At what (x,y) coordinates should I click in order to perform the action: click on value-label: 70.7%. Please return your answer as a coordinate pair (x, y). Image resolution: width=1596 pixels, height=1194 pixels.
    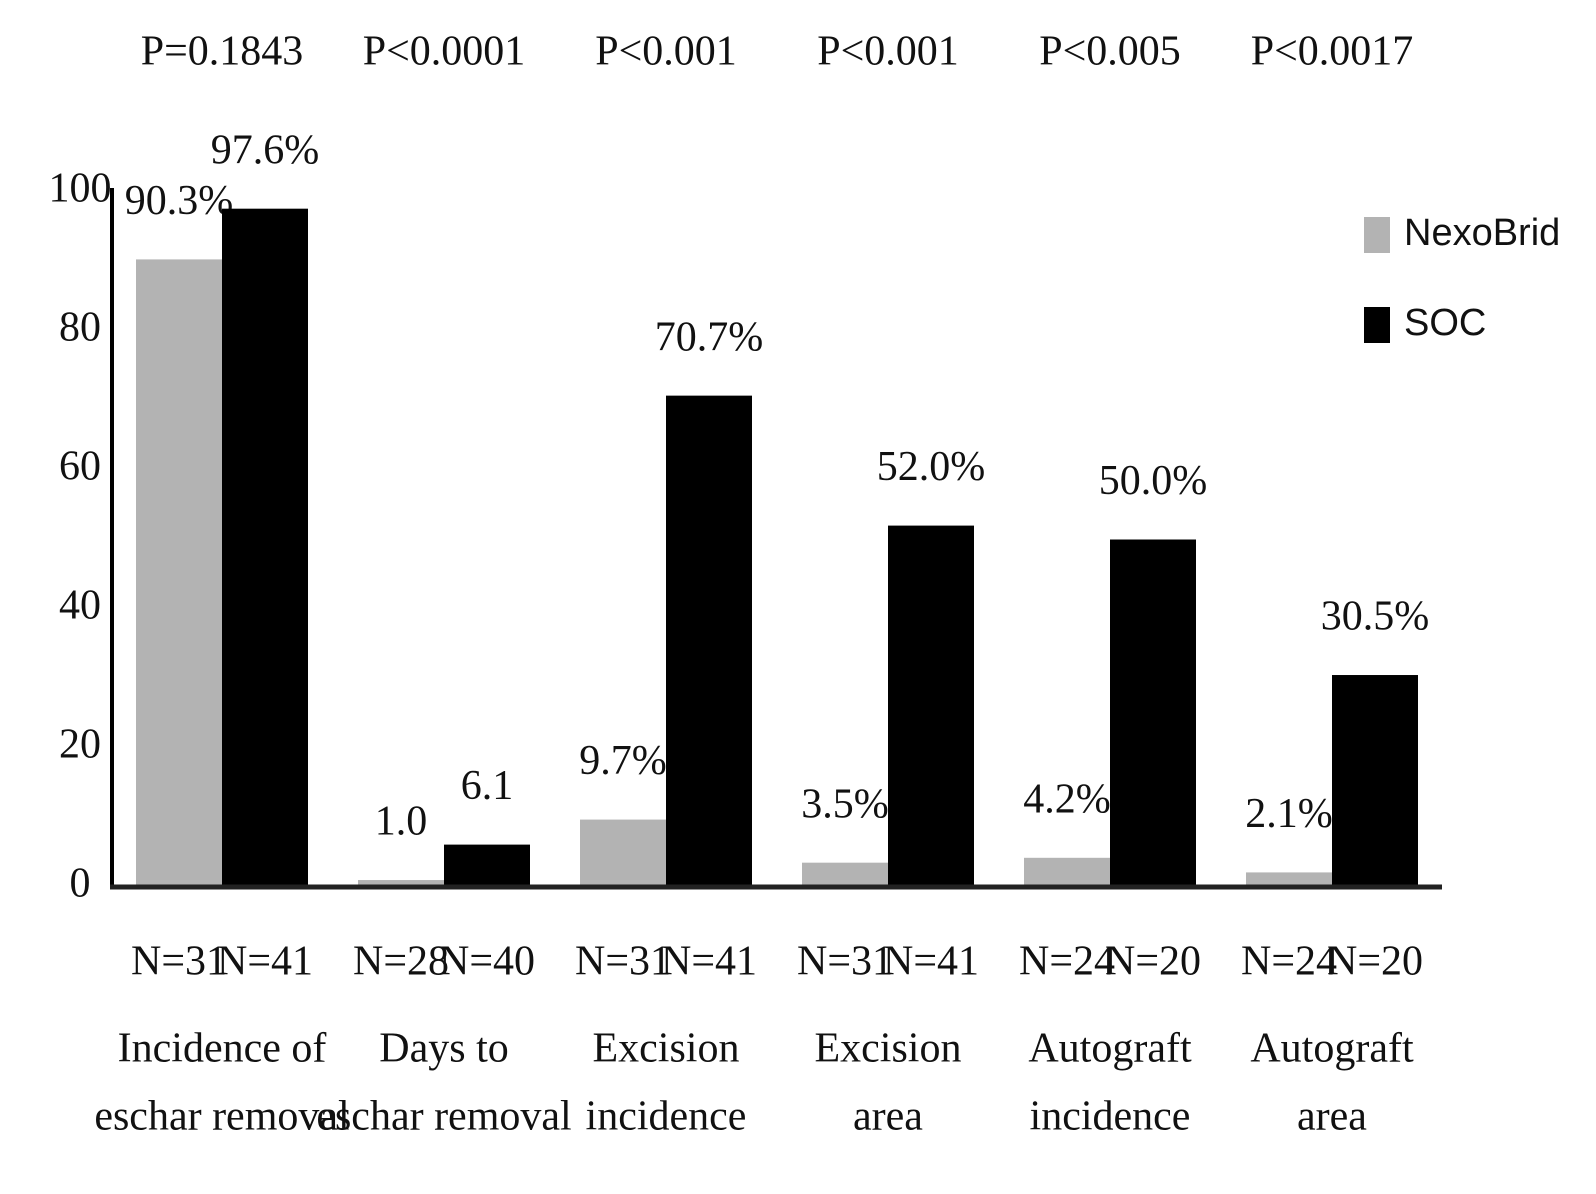
    Looking at the image, I should click on (709, 337).